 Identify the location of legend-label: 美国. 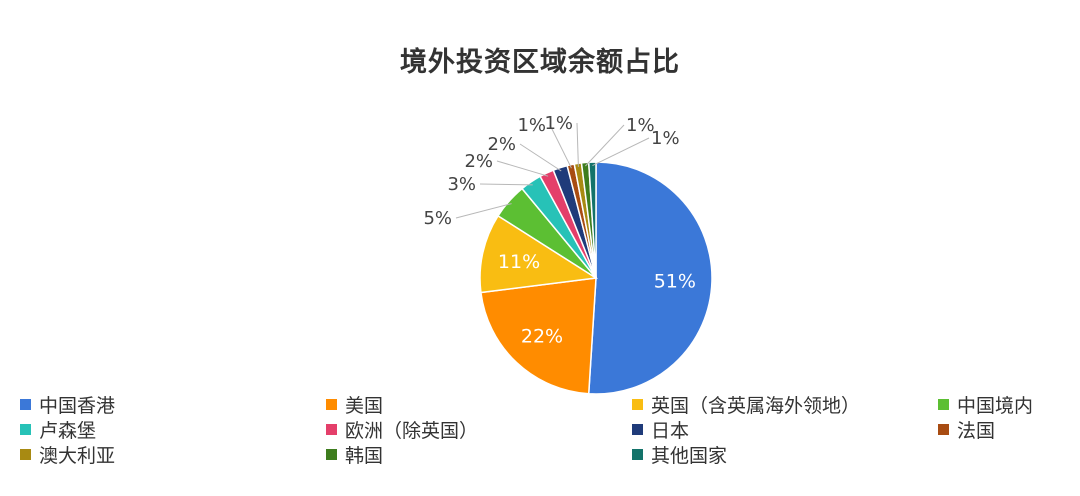
(364, 406).